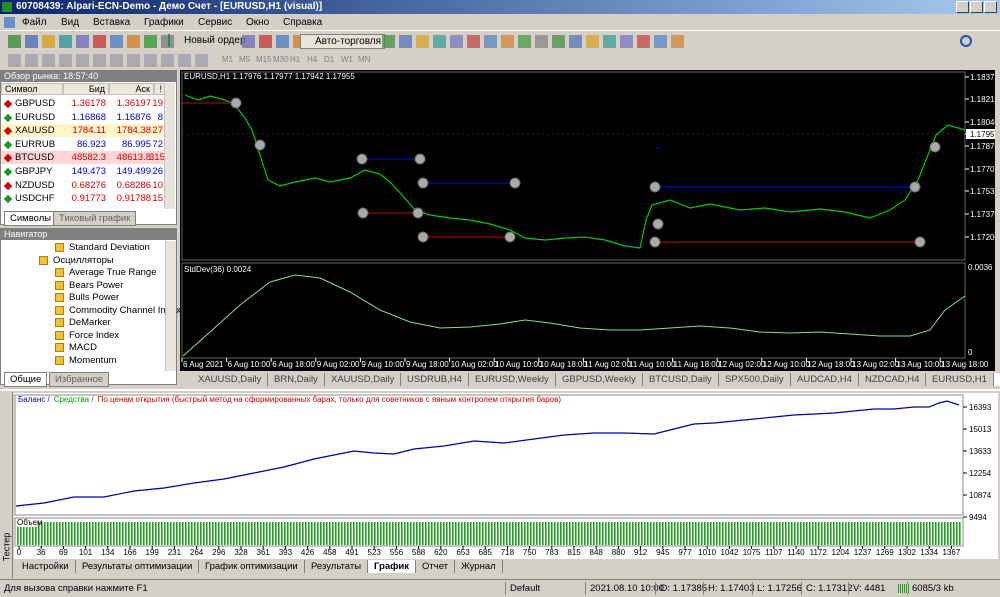  I want to click on timeframe-button: D1, so click(329, 59).